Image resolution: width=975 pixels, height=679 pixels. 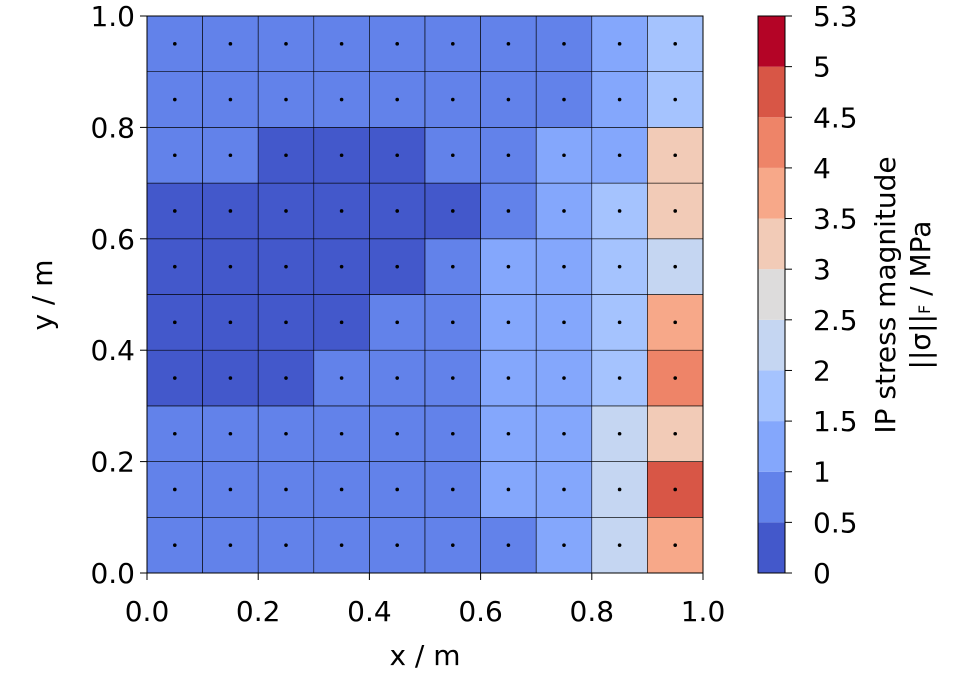 I want to click on x-tick-label: 0.2, so click(x=258, y=611).